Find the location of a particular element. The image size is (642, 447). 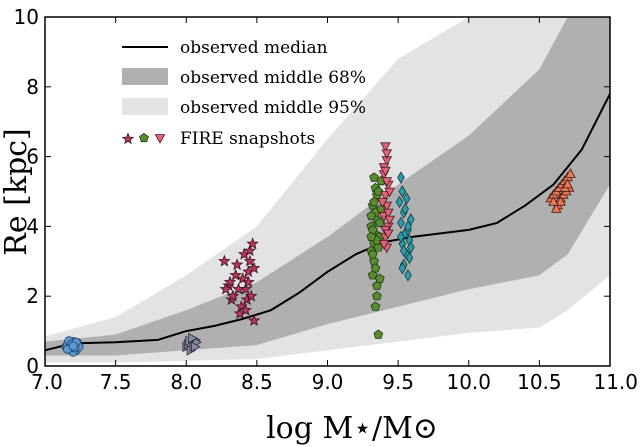

legend-median-label: observed median is located at coordinates (254, 48).